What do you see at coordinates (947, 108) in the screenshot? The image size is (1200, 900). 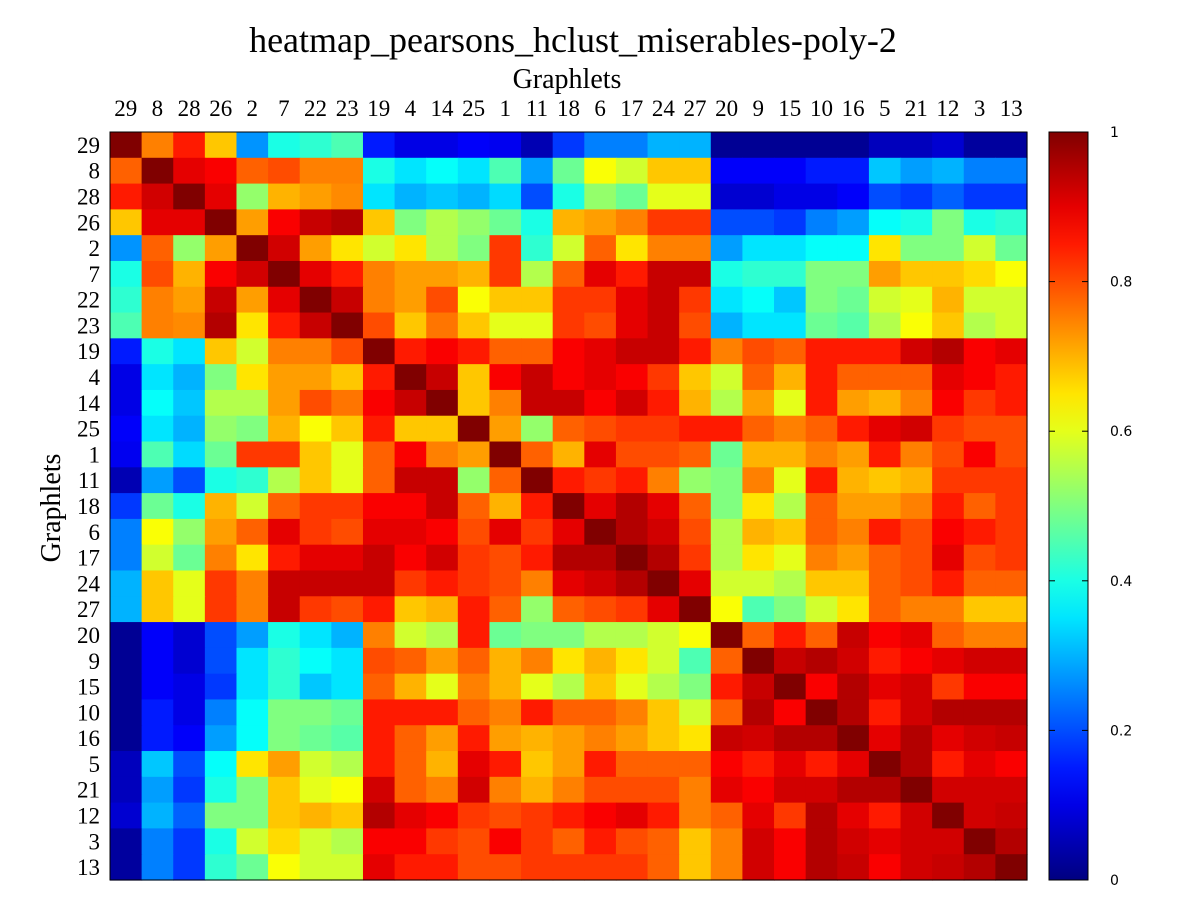 I see `x-tick-label: 12` at bounding box center [947, 108].